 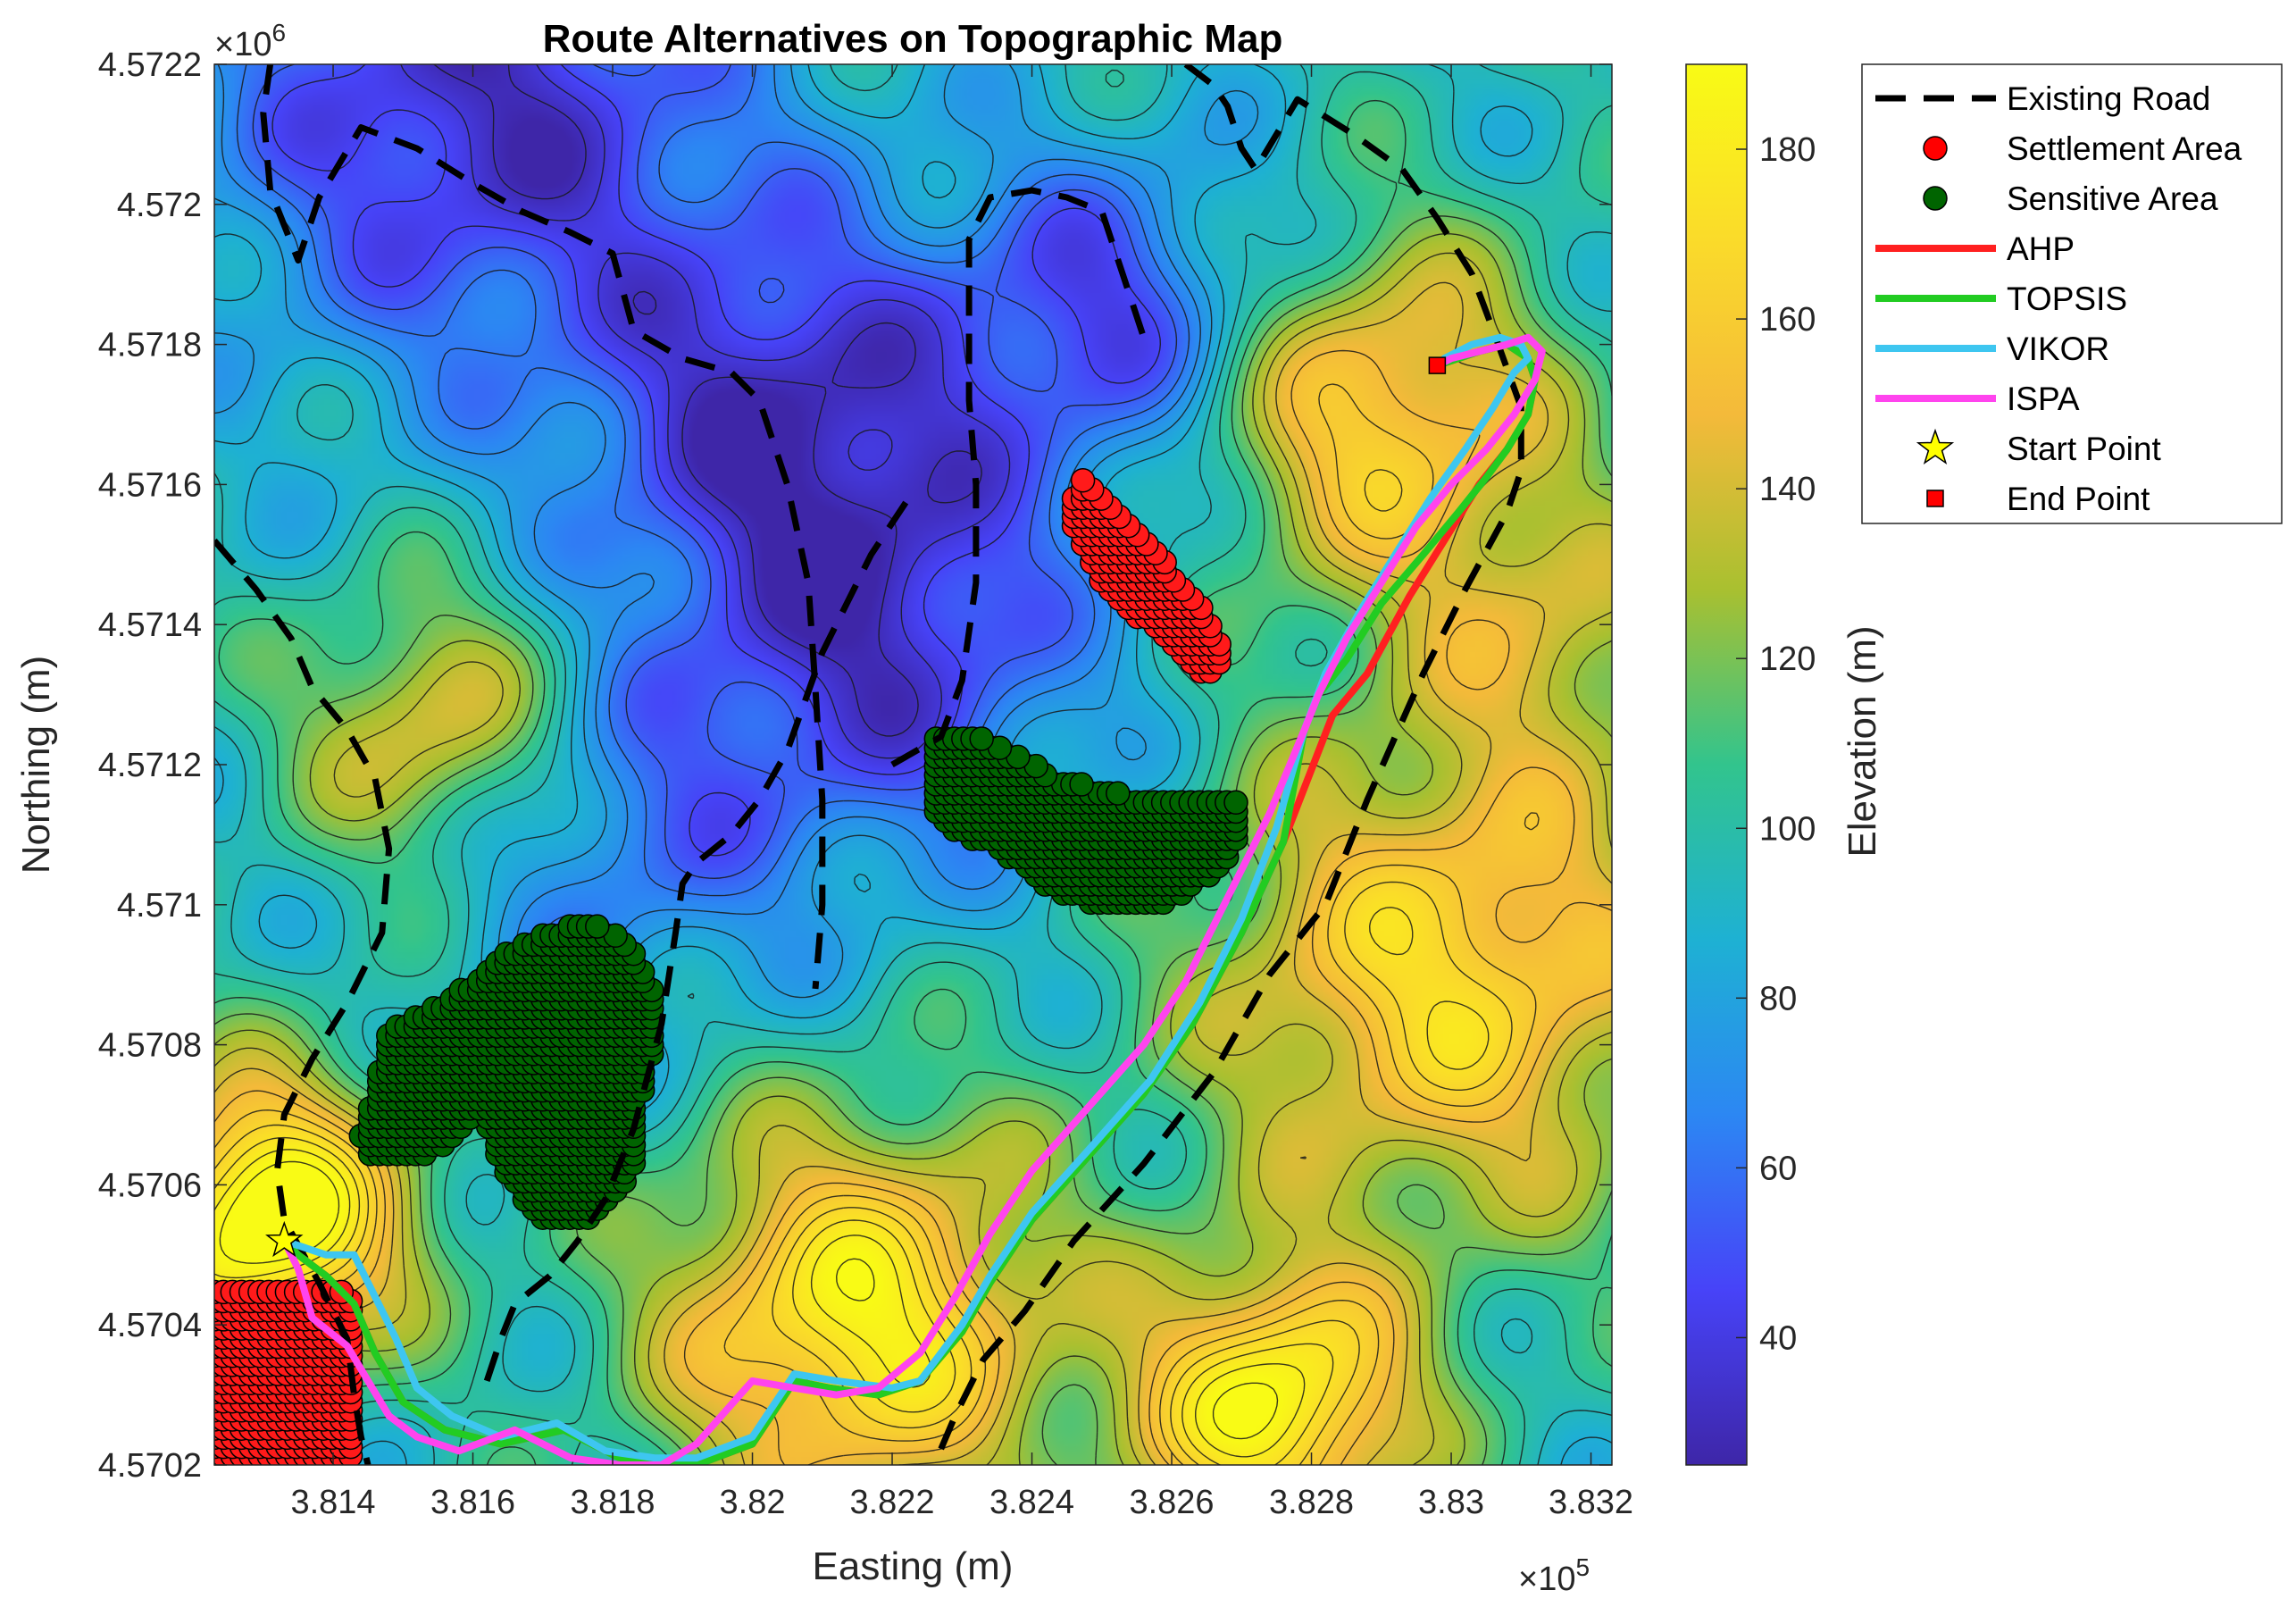 I want to click on y-tick-label: 4.5708, so click(x=150, y=1046).